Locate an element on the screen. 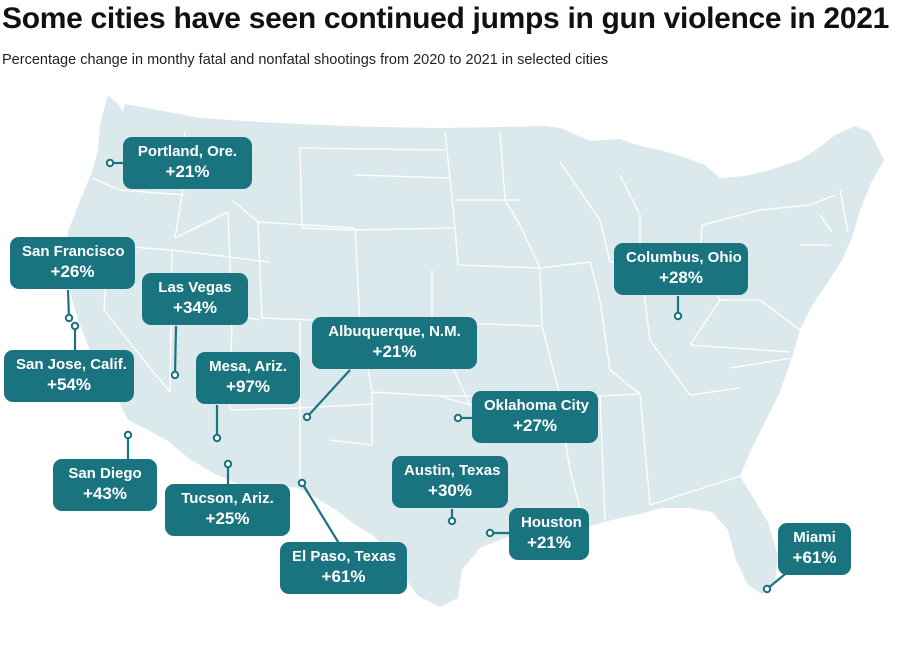 This screenshot has width=900, height=647. city-change: +25% is located at coordinates (227, 518).